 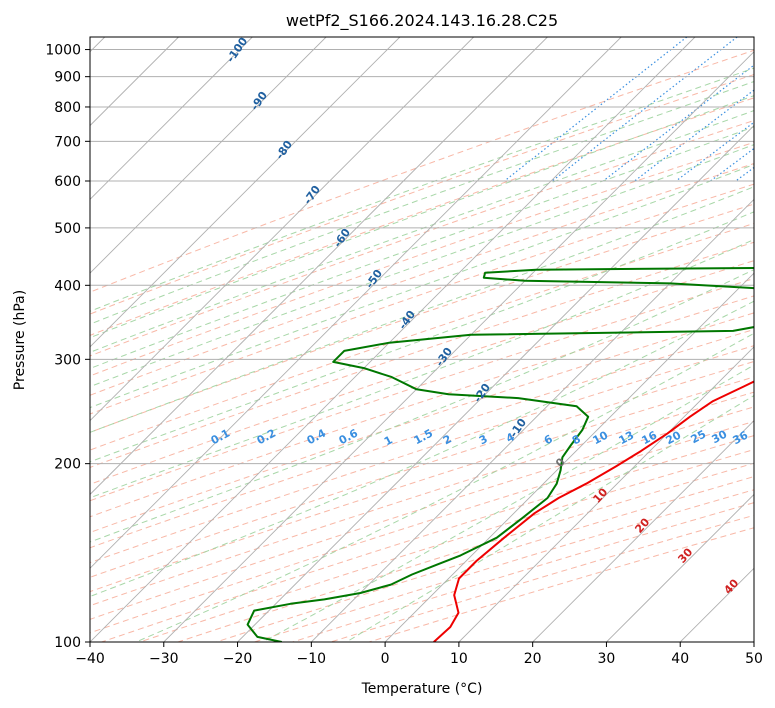 What do you see at coordinates (238, 659) in the screenshot?
I see `x-tick-label: −20` at bounding box center [238, 659].